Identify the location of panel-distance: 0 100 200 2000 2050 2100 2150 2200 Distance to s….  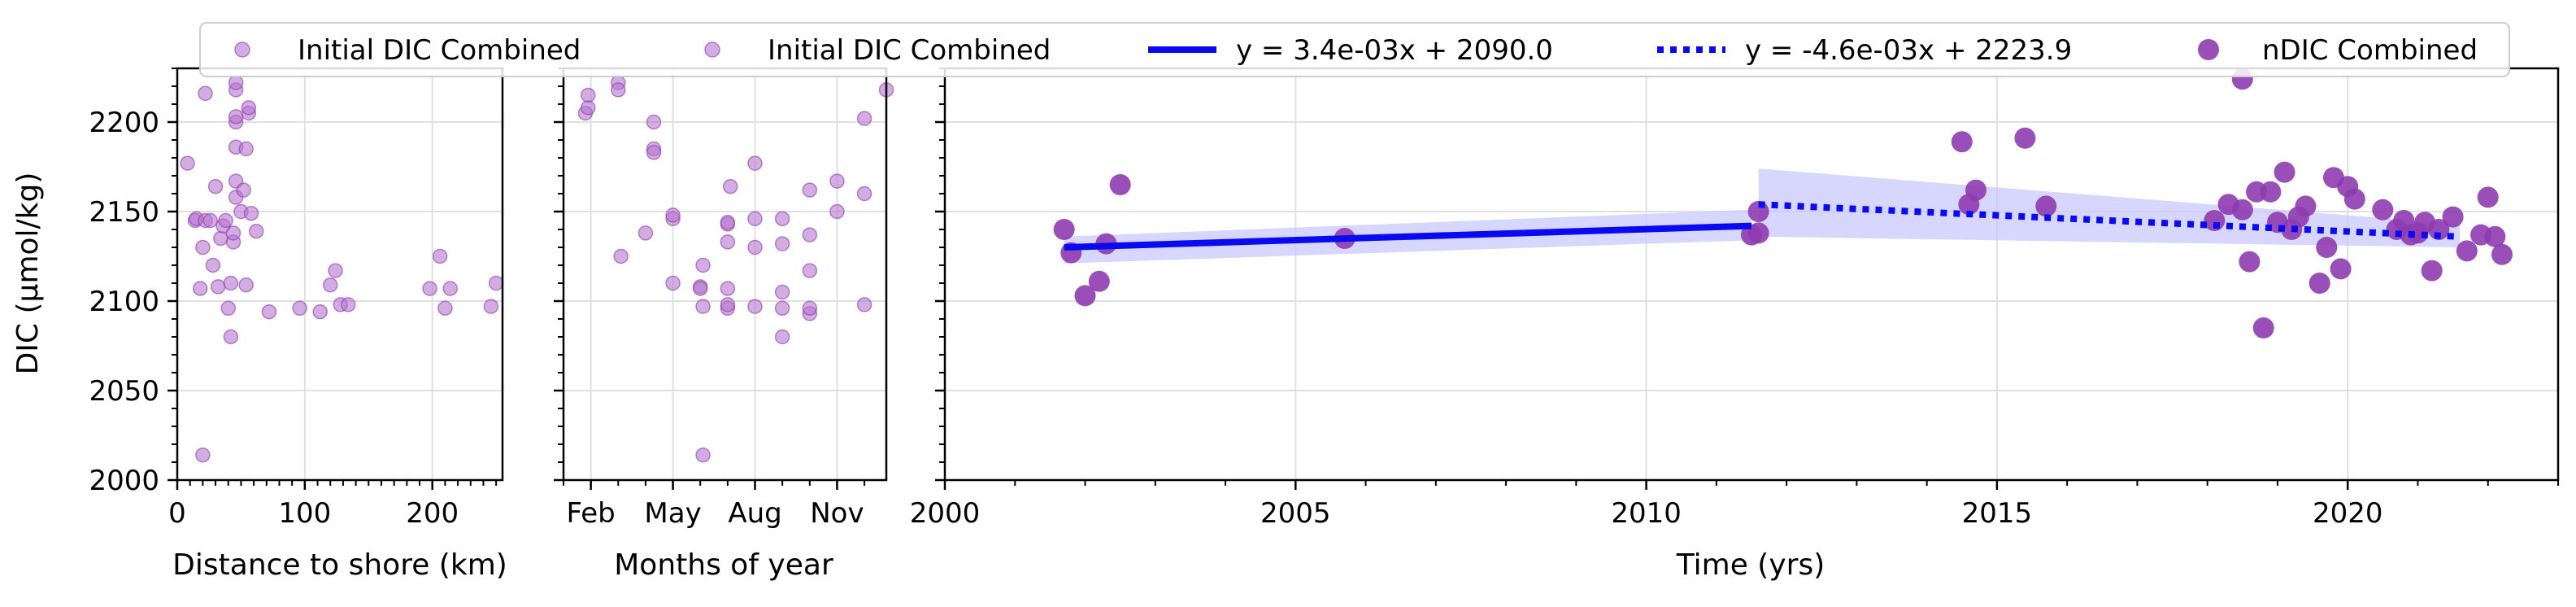
(298, 324).